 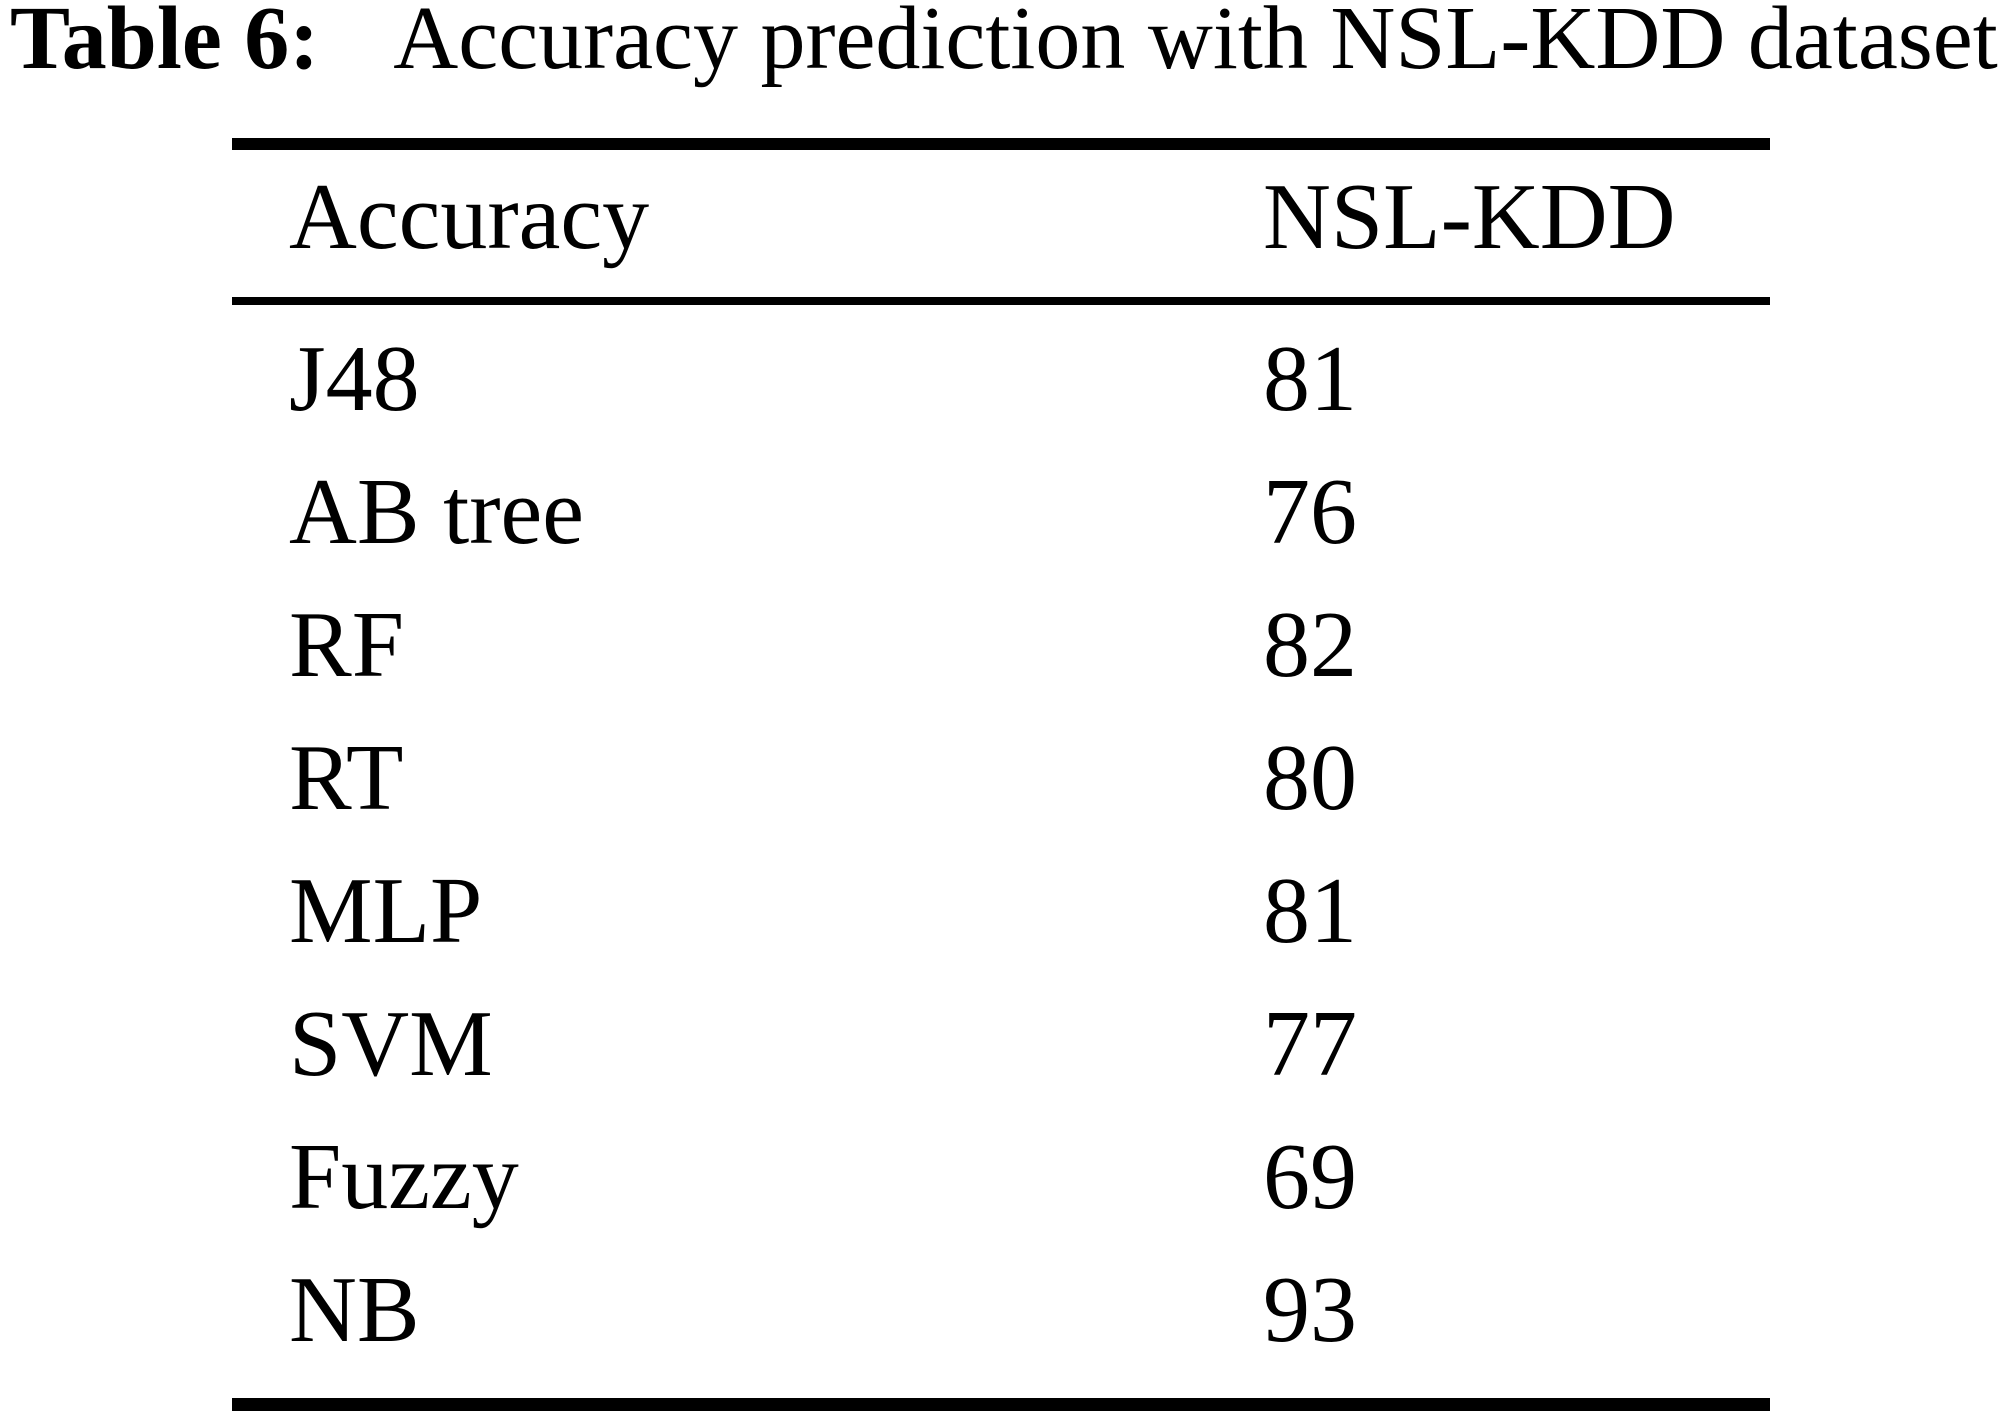 What do you see at coordinates (1001, 1044) in the screenshot?
I see `table-row: SVM 77` at bounding box center [1001, 1044].